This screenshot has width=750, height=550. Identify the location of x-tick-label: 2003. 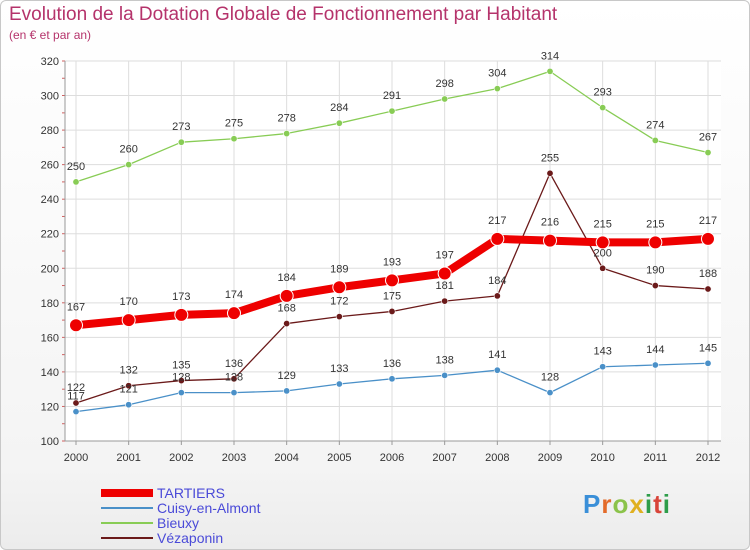
(234, 458).